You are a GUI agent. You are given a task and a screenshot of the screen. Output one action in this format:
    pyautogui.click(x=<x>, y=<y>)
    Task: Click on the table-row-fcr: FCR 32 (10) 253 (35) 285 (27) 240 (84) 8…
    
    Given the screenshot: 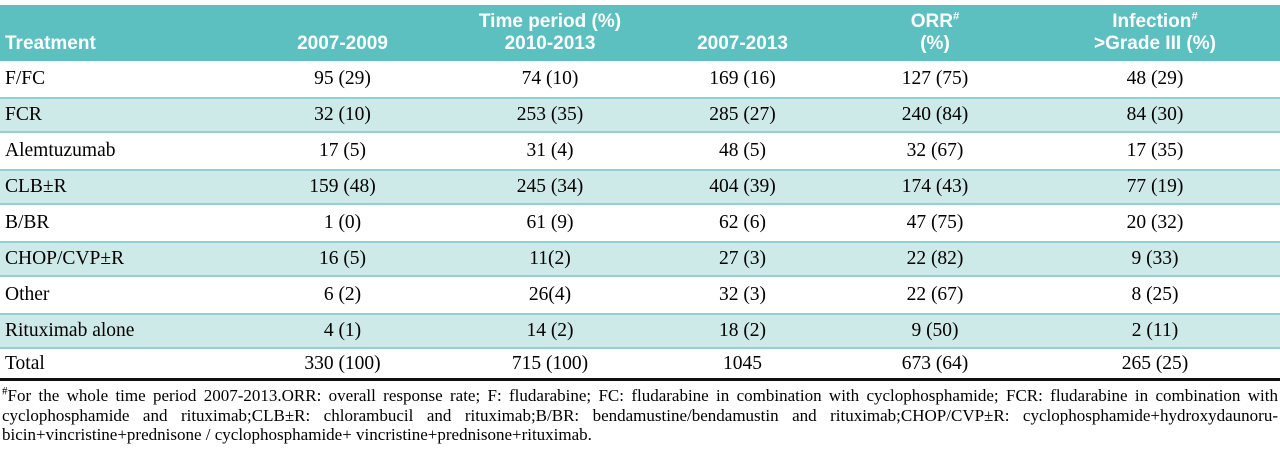 What is the action you would take?
    pyautogui.click(x=640, y=115)
    